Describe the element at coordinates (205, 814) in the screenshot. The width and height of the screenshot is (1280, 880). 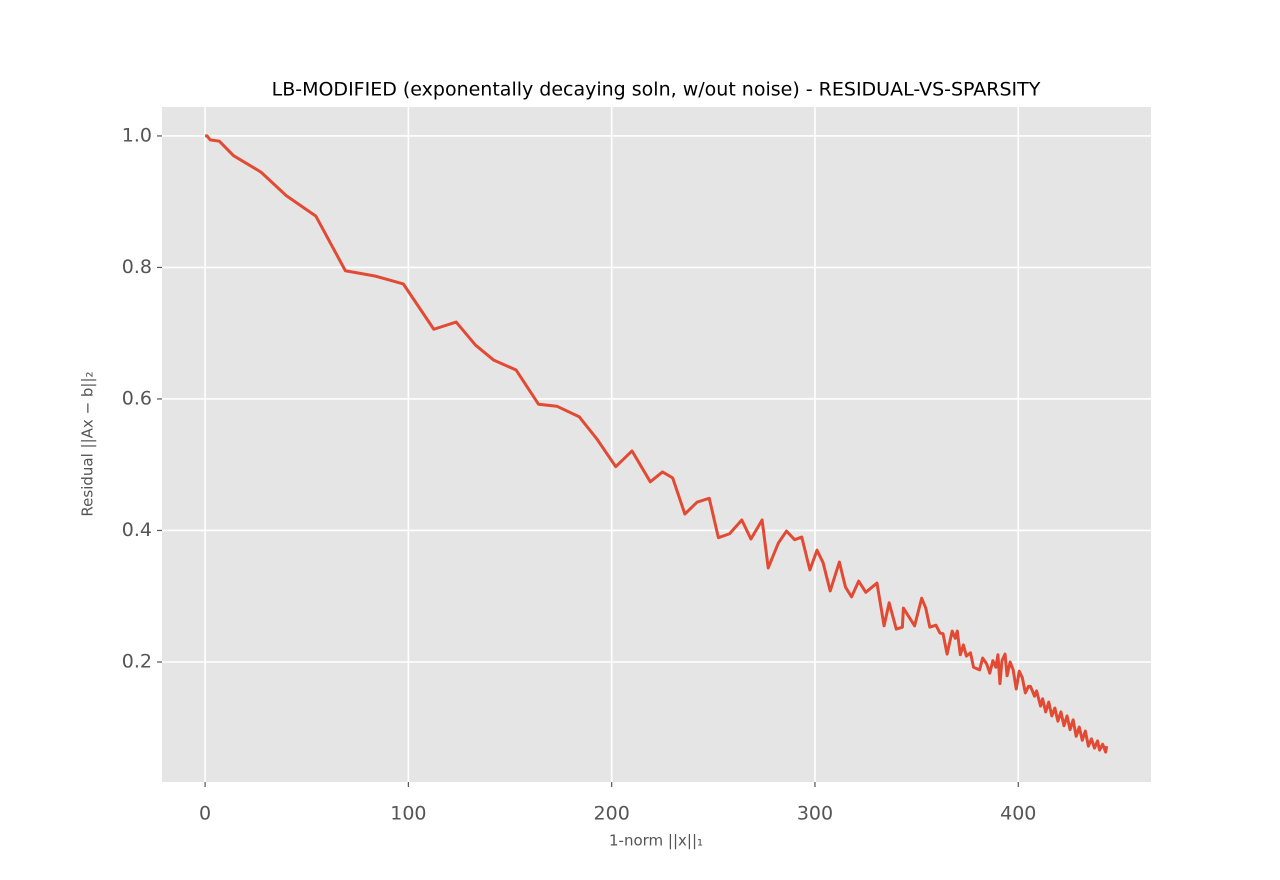
I see `x-tick-label: 0` at that location.